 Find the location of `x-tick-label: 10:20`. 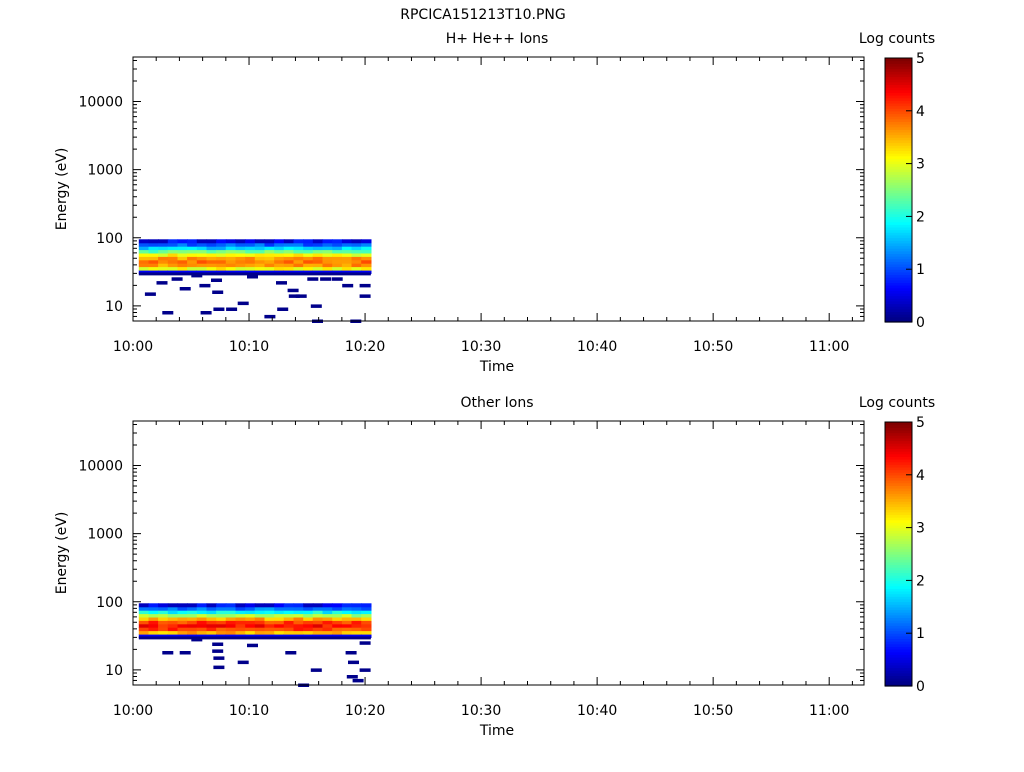

x-tick-label: 10:20 is located at coordinates (365, 711).